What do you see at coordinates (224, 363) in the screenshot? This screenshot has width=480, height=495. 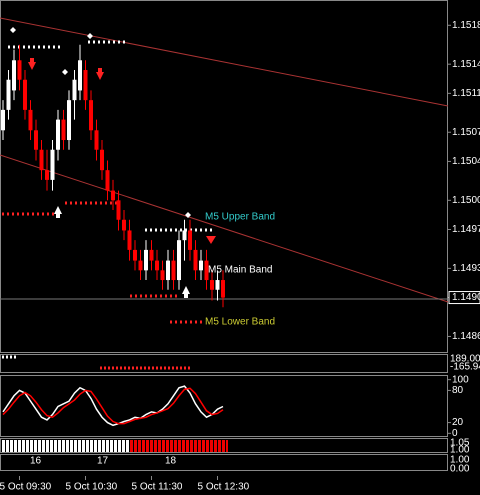 I see `cci-panel` at bounding box center [224, 363].